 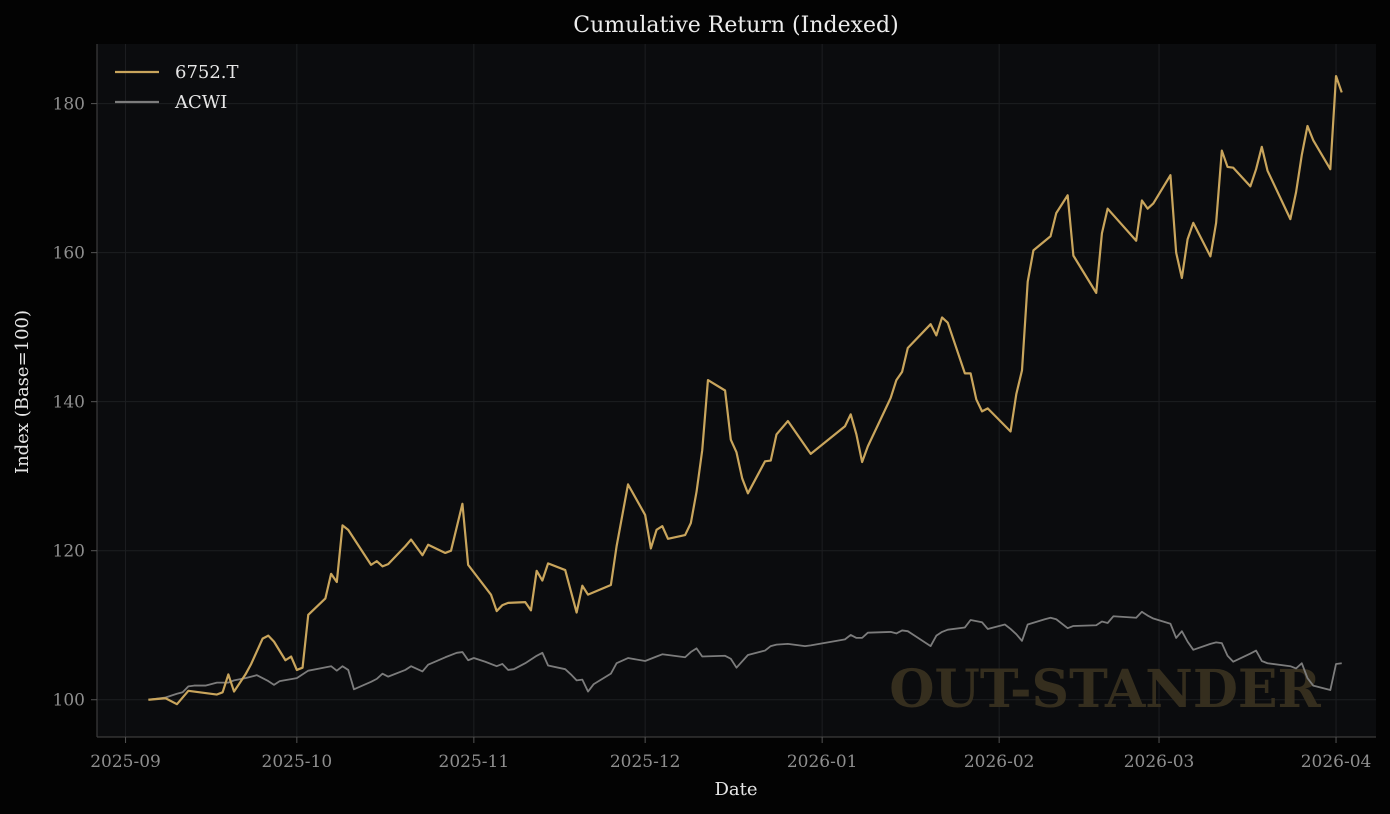 What do you see at coordinates (474, 762) in the screenshot?
I see `x-tick-label: 2025-11` at bounding box center [474, 762].